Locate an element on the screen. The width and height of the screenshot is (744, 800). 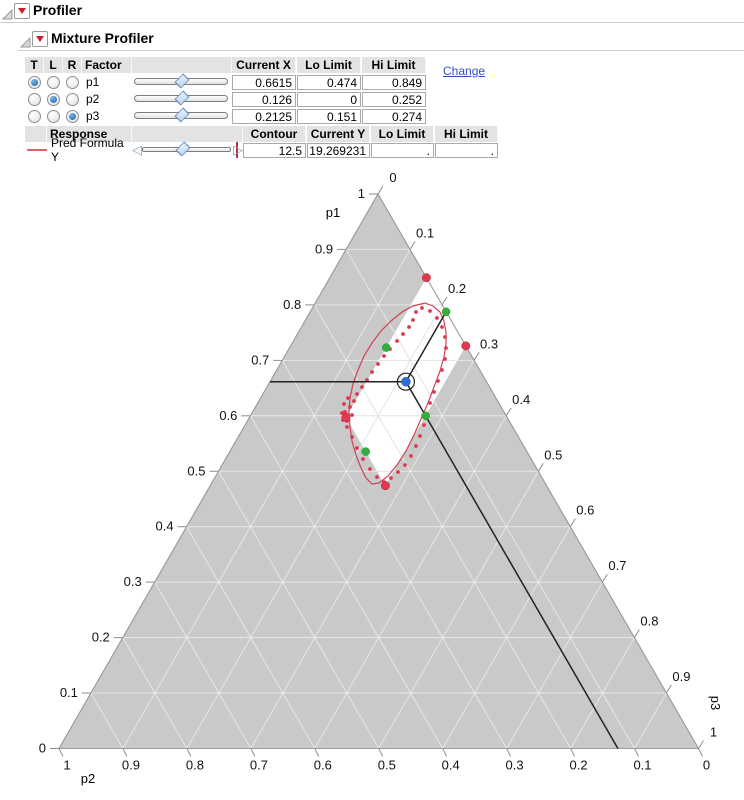
factor-row-p3: p3 0.2125 0.151 0.274 is located at coordinates (225, 115).